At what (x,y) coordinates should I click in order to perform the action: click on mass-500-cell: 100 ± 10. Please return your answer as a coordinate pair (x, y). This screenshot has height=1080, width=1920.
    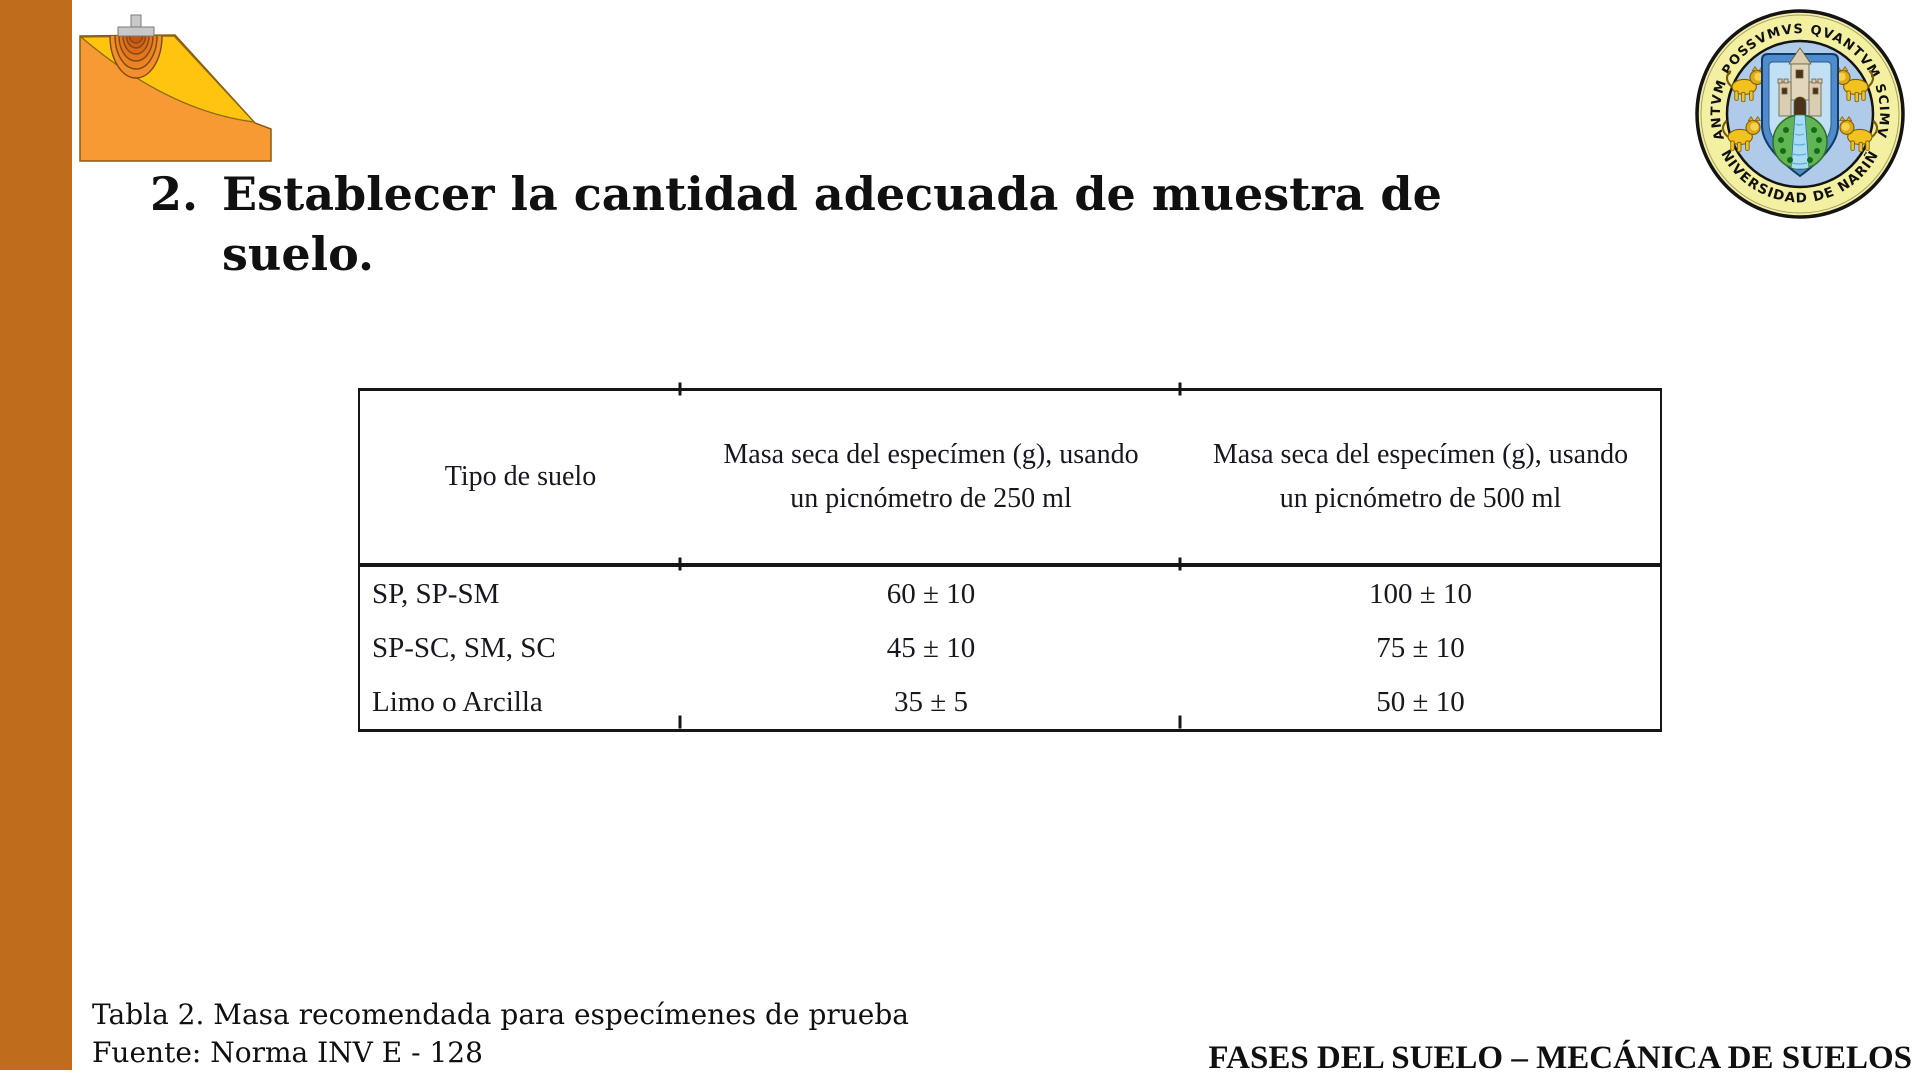
    Looking at the image, I should click on (1420, 593).